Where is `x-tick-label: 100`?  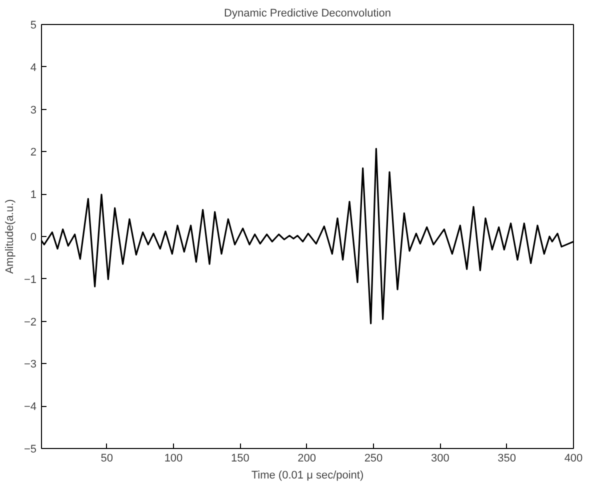
x-tick-label: 100 is located at coordinates (173, 458).